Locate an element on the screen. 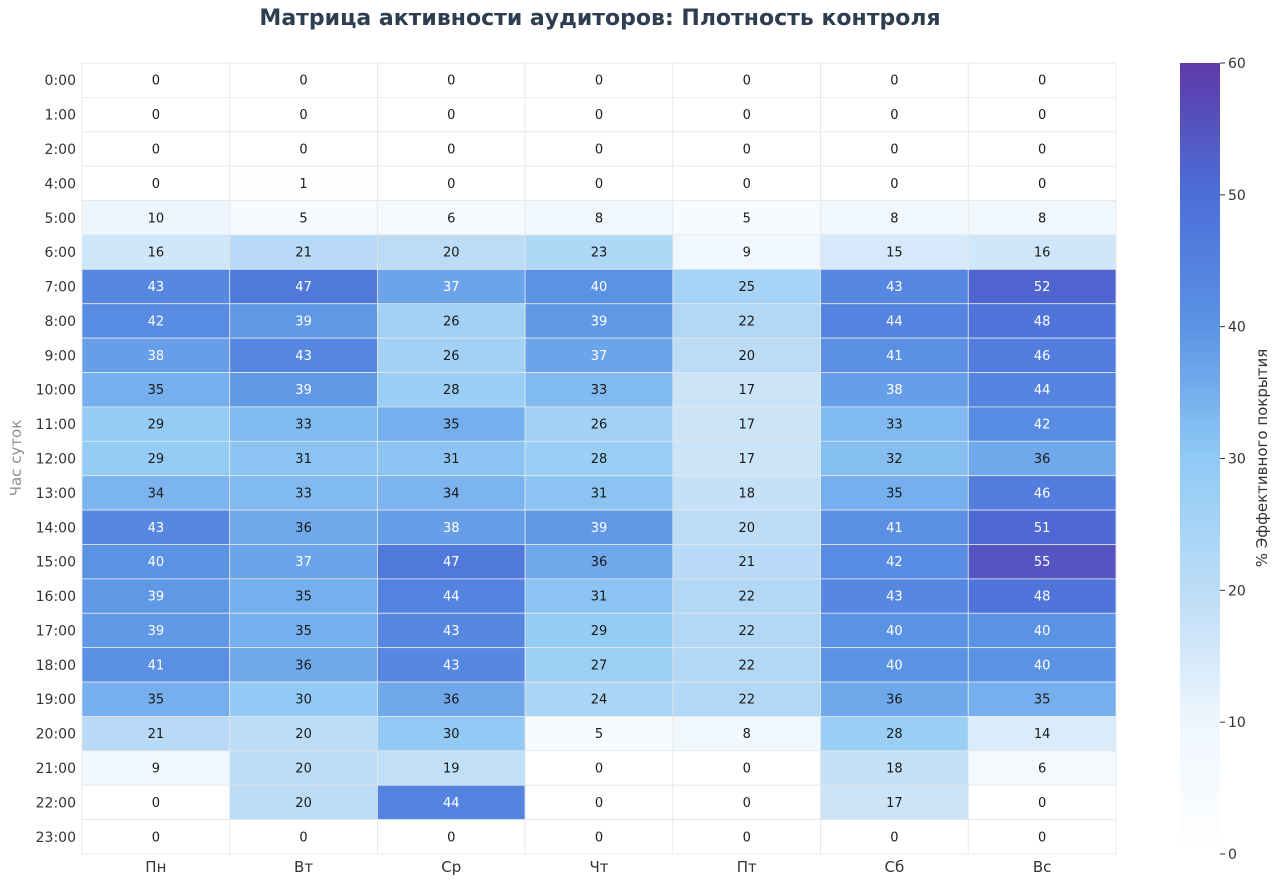  y-tick-label: 19:00 is located at coordinates (56, 700).